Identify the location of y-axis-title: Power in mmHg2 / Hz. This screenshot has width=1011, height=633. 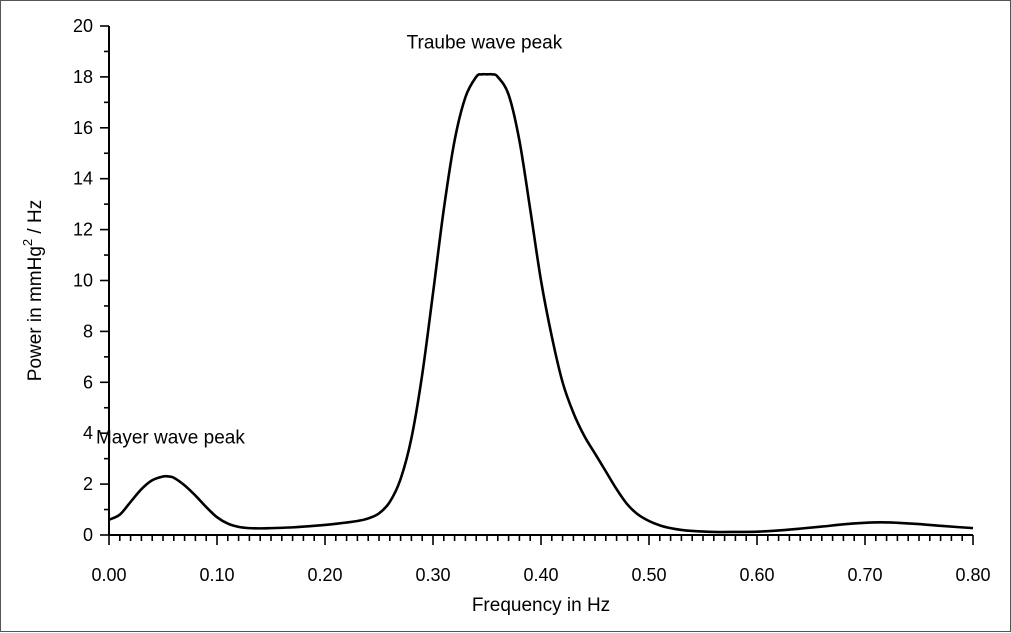
(33, 290).